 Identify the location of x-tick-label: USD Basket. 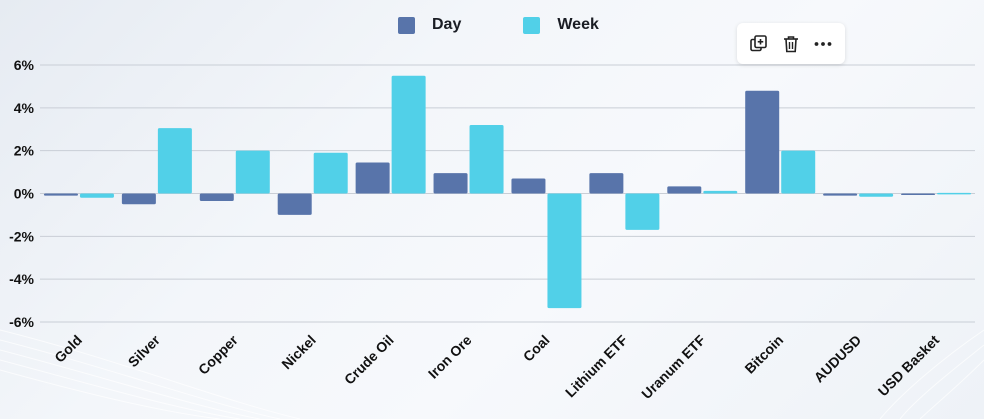
(909, 366).